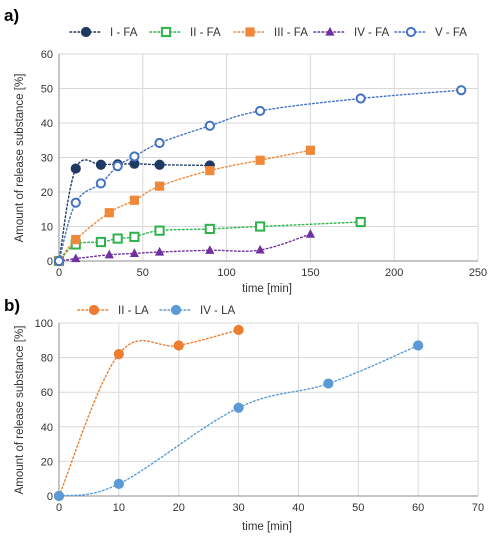 The width and height of the screenshot is (498, 555). I want to click on x-tick-label: 30, so click(238, 508).